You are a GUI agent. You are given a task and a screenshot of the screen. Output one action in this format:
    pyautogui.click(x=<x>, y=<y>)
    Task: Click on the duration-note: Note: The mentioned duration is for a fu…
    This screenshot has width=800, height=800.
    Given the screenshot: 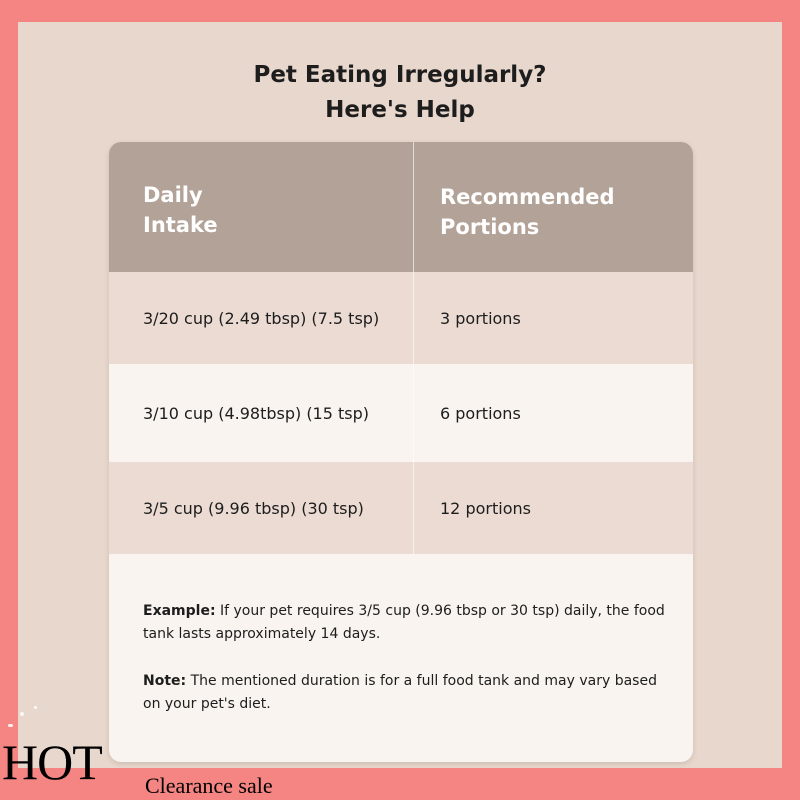 What is the action you would take?
    pyautogui.click(x=408, y=693)
    